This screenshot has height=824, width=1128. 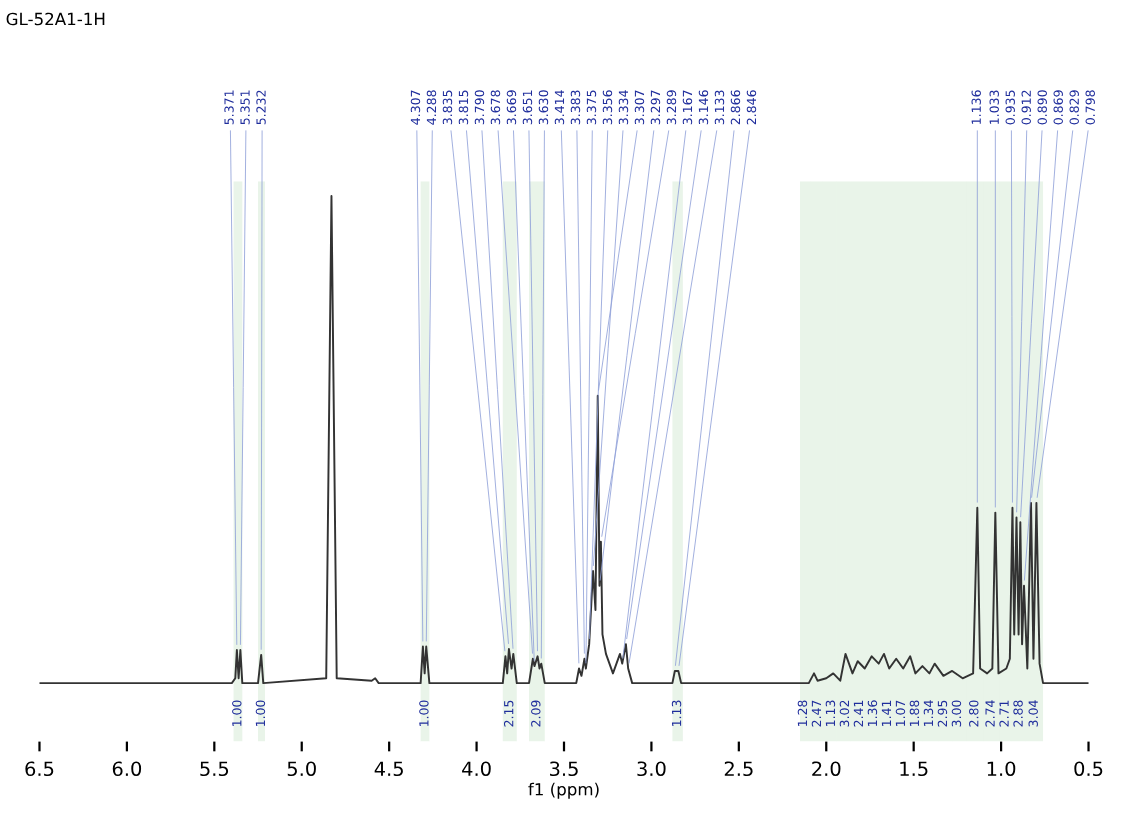 What do you see at coordinates (55, 19) in the screenshot?
I see `chart-title: GL-52A1-1H` at bounding box center [55, 19].